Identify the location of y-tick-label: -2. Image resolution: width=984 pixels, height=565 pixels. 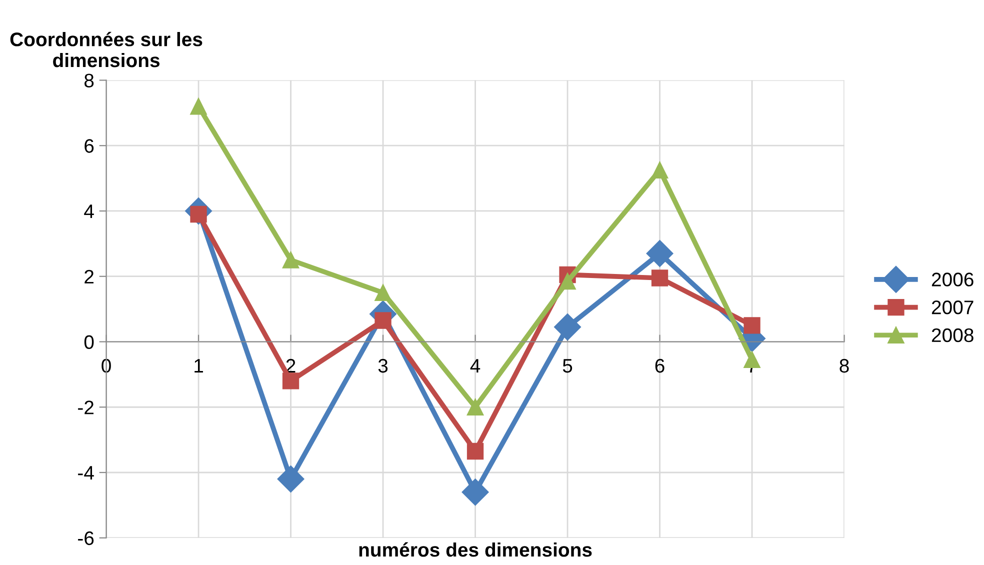
(86, 407).